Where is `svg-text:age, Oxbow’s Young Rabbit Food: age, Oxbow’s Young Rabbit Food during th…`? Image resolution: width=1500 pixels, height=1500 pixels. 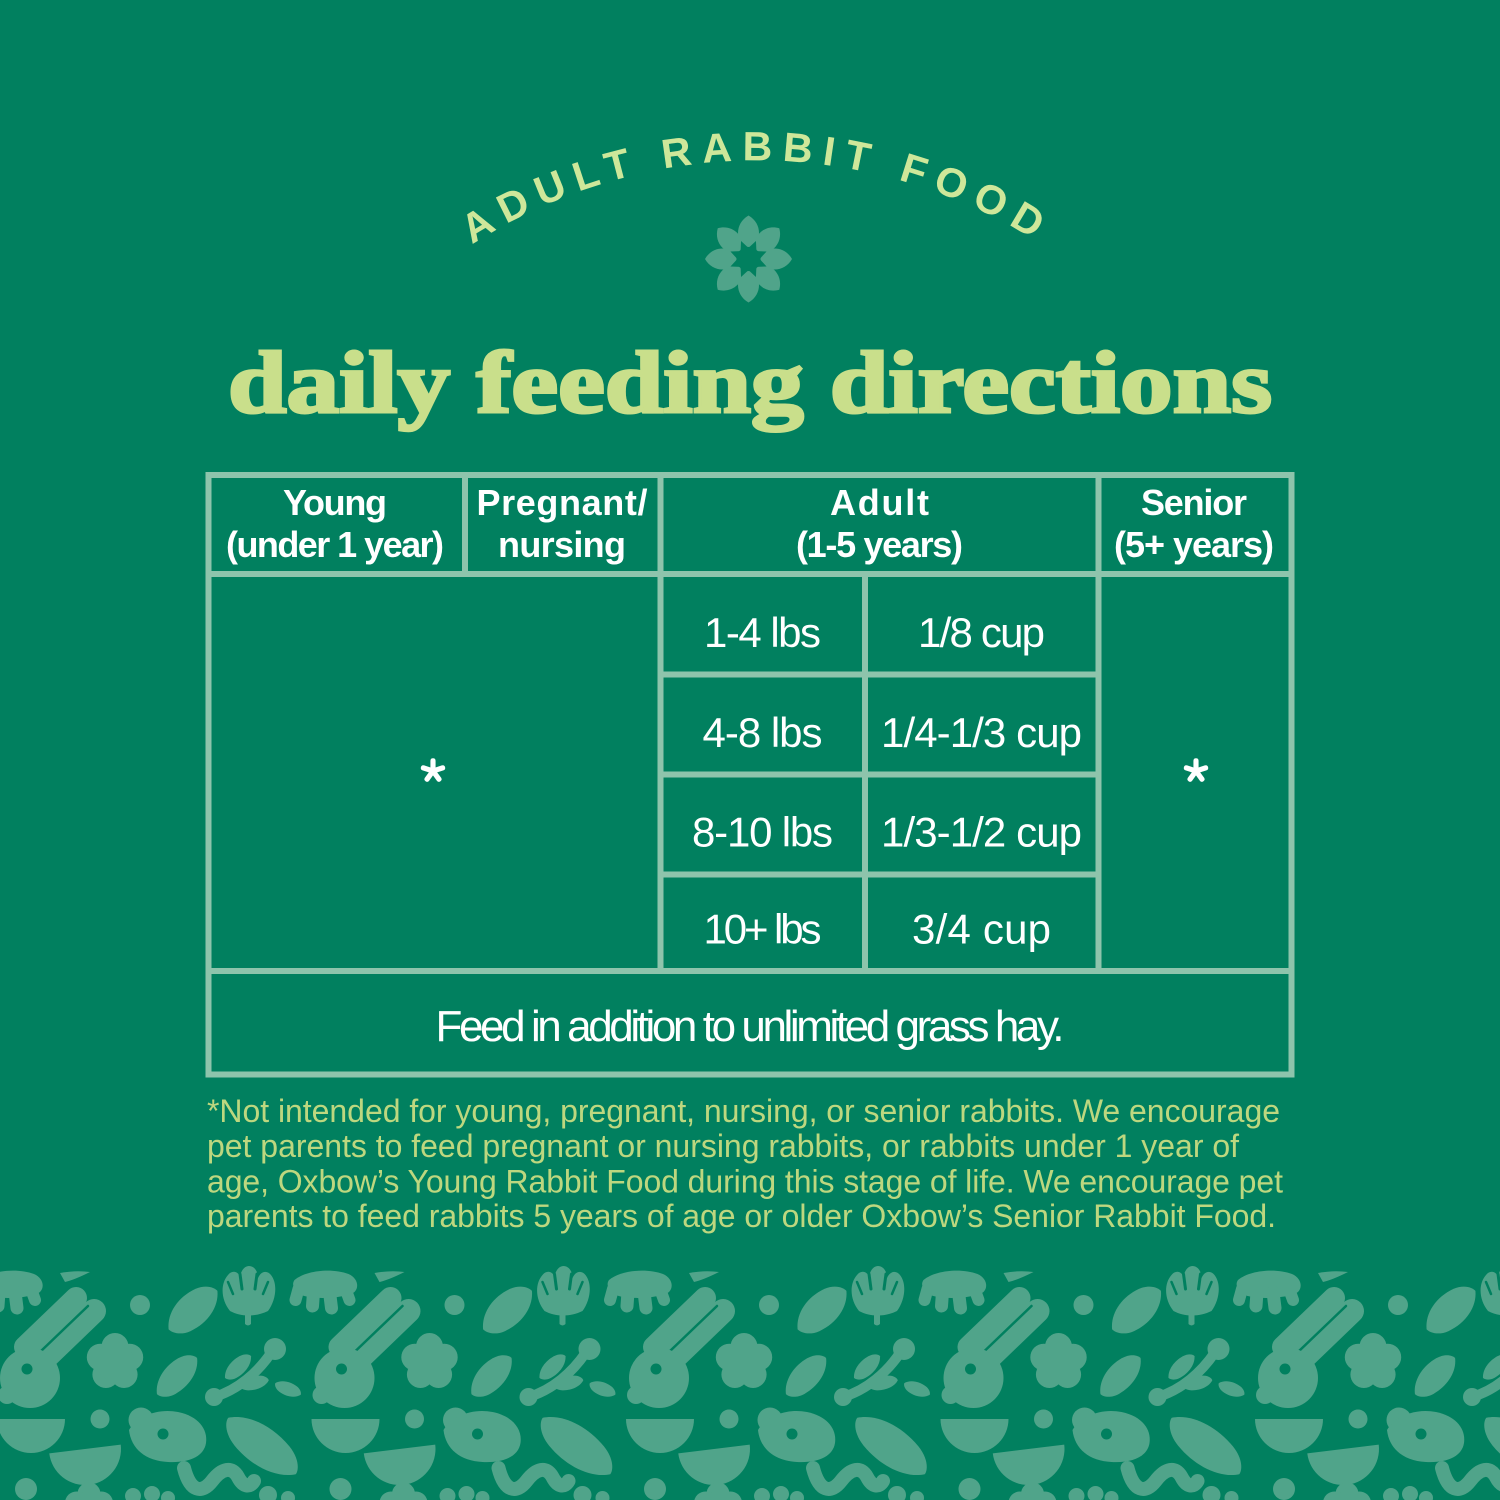 svg-text:age, Oxbow’s Young Rabbit Food: age, Oxbow’s Young Rabbit Food during th… is located at coordinates (745, 1182).